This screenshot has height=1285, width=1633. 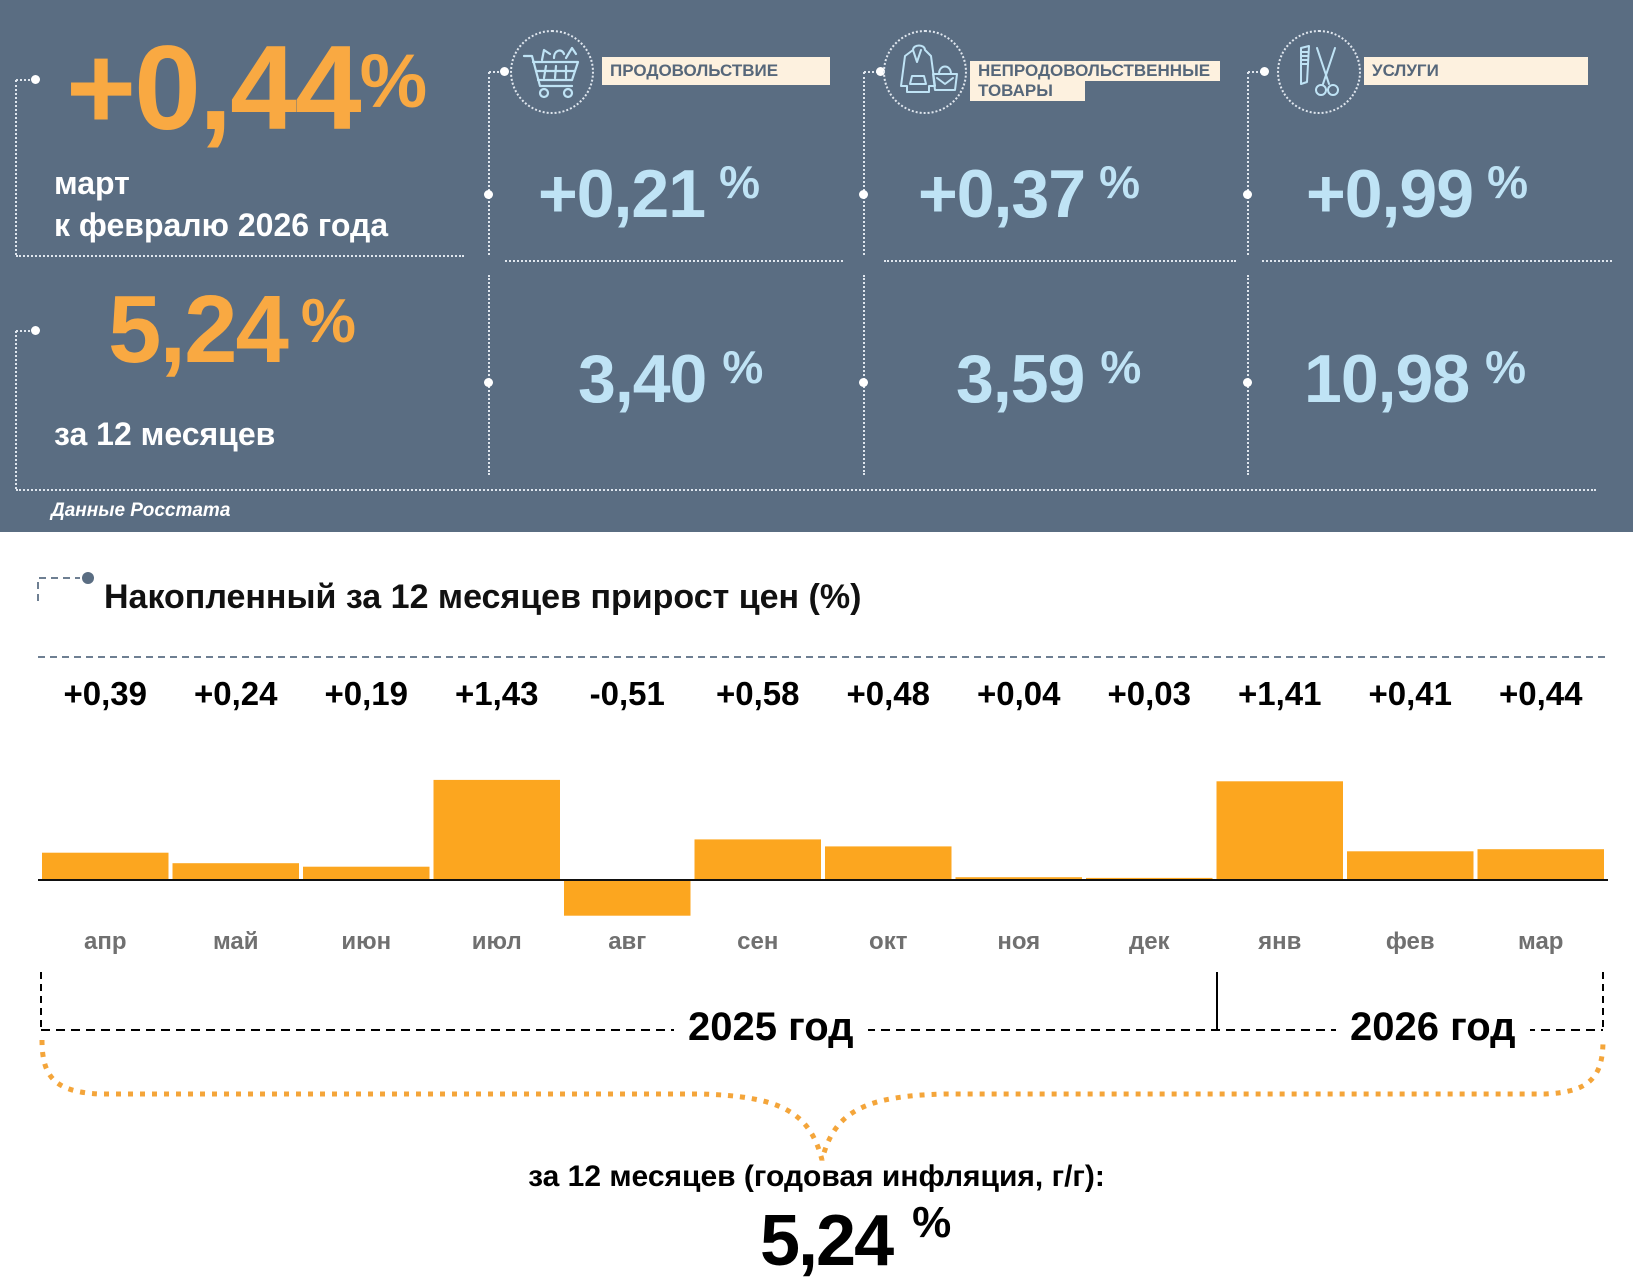 What do you see at coordinates (328, 321) in the screenshot?
I see `annual-unit: %` at bounding box center [328, 321].